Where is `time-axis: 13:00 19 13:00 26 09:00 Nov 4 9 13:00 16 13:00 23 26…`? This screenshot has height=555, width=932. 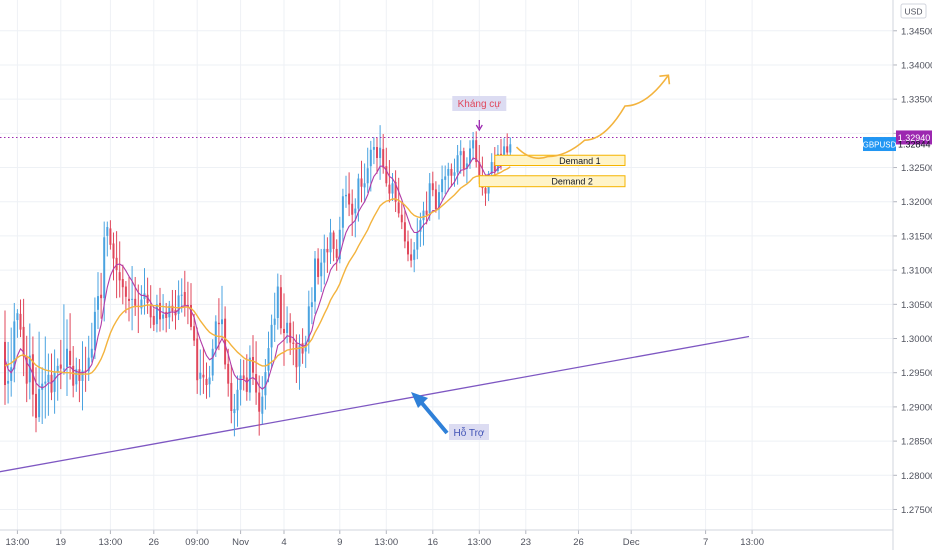
time-axis: 13:00 19 13:00 26 09:00 Nov 4 9 13:00 16 13:00 23 26… is located at coordinates (446, 538).